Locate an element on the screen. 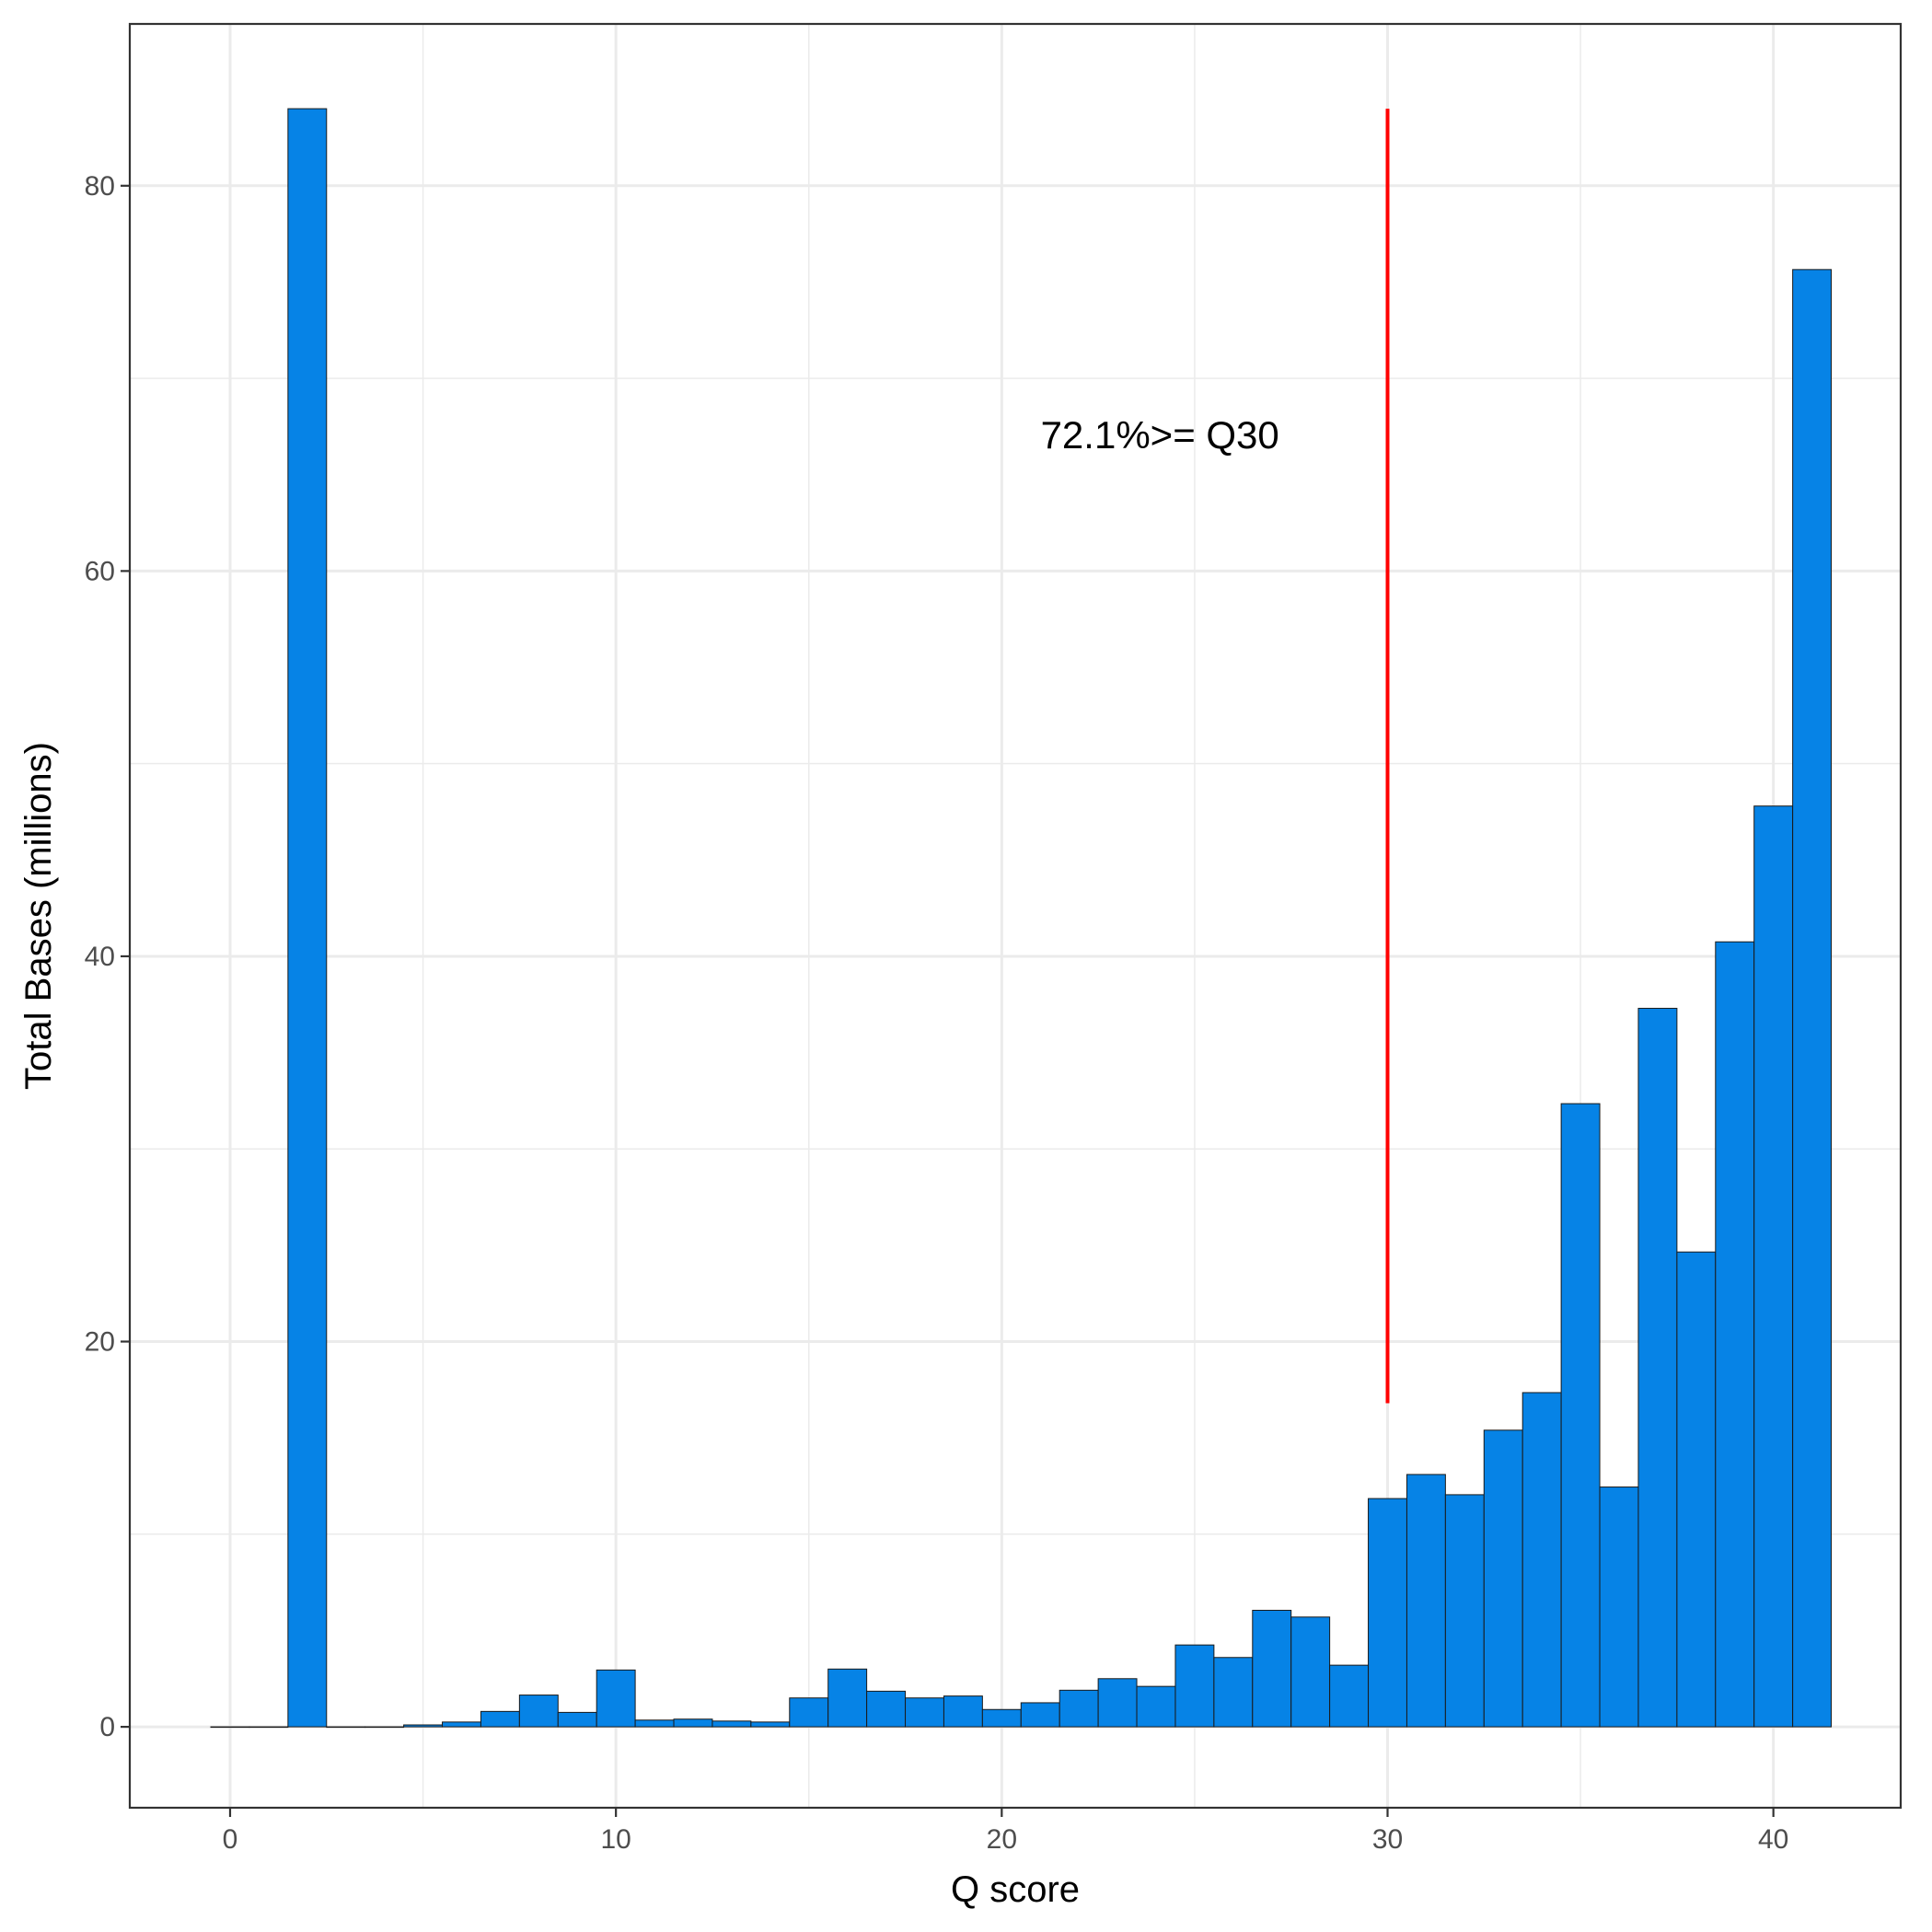 Image resolution: width=1932 pixels, height=1932 pixels. bar-q15 is located at coordinates (809, 1713).